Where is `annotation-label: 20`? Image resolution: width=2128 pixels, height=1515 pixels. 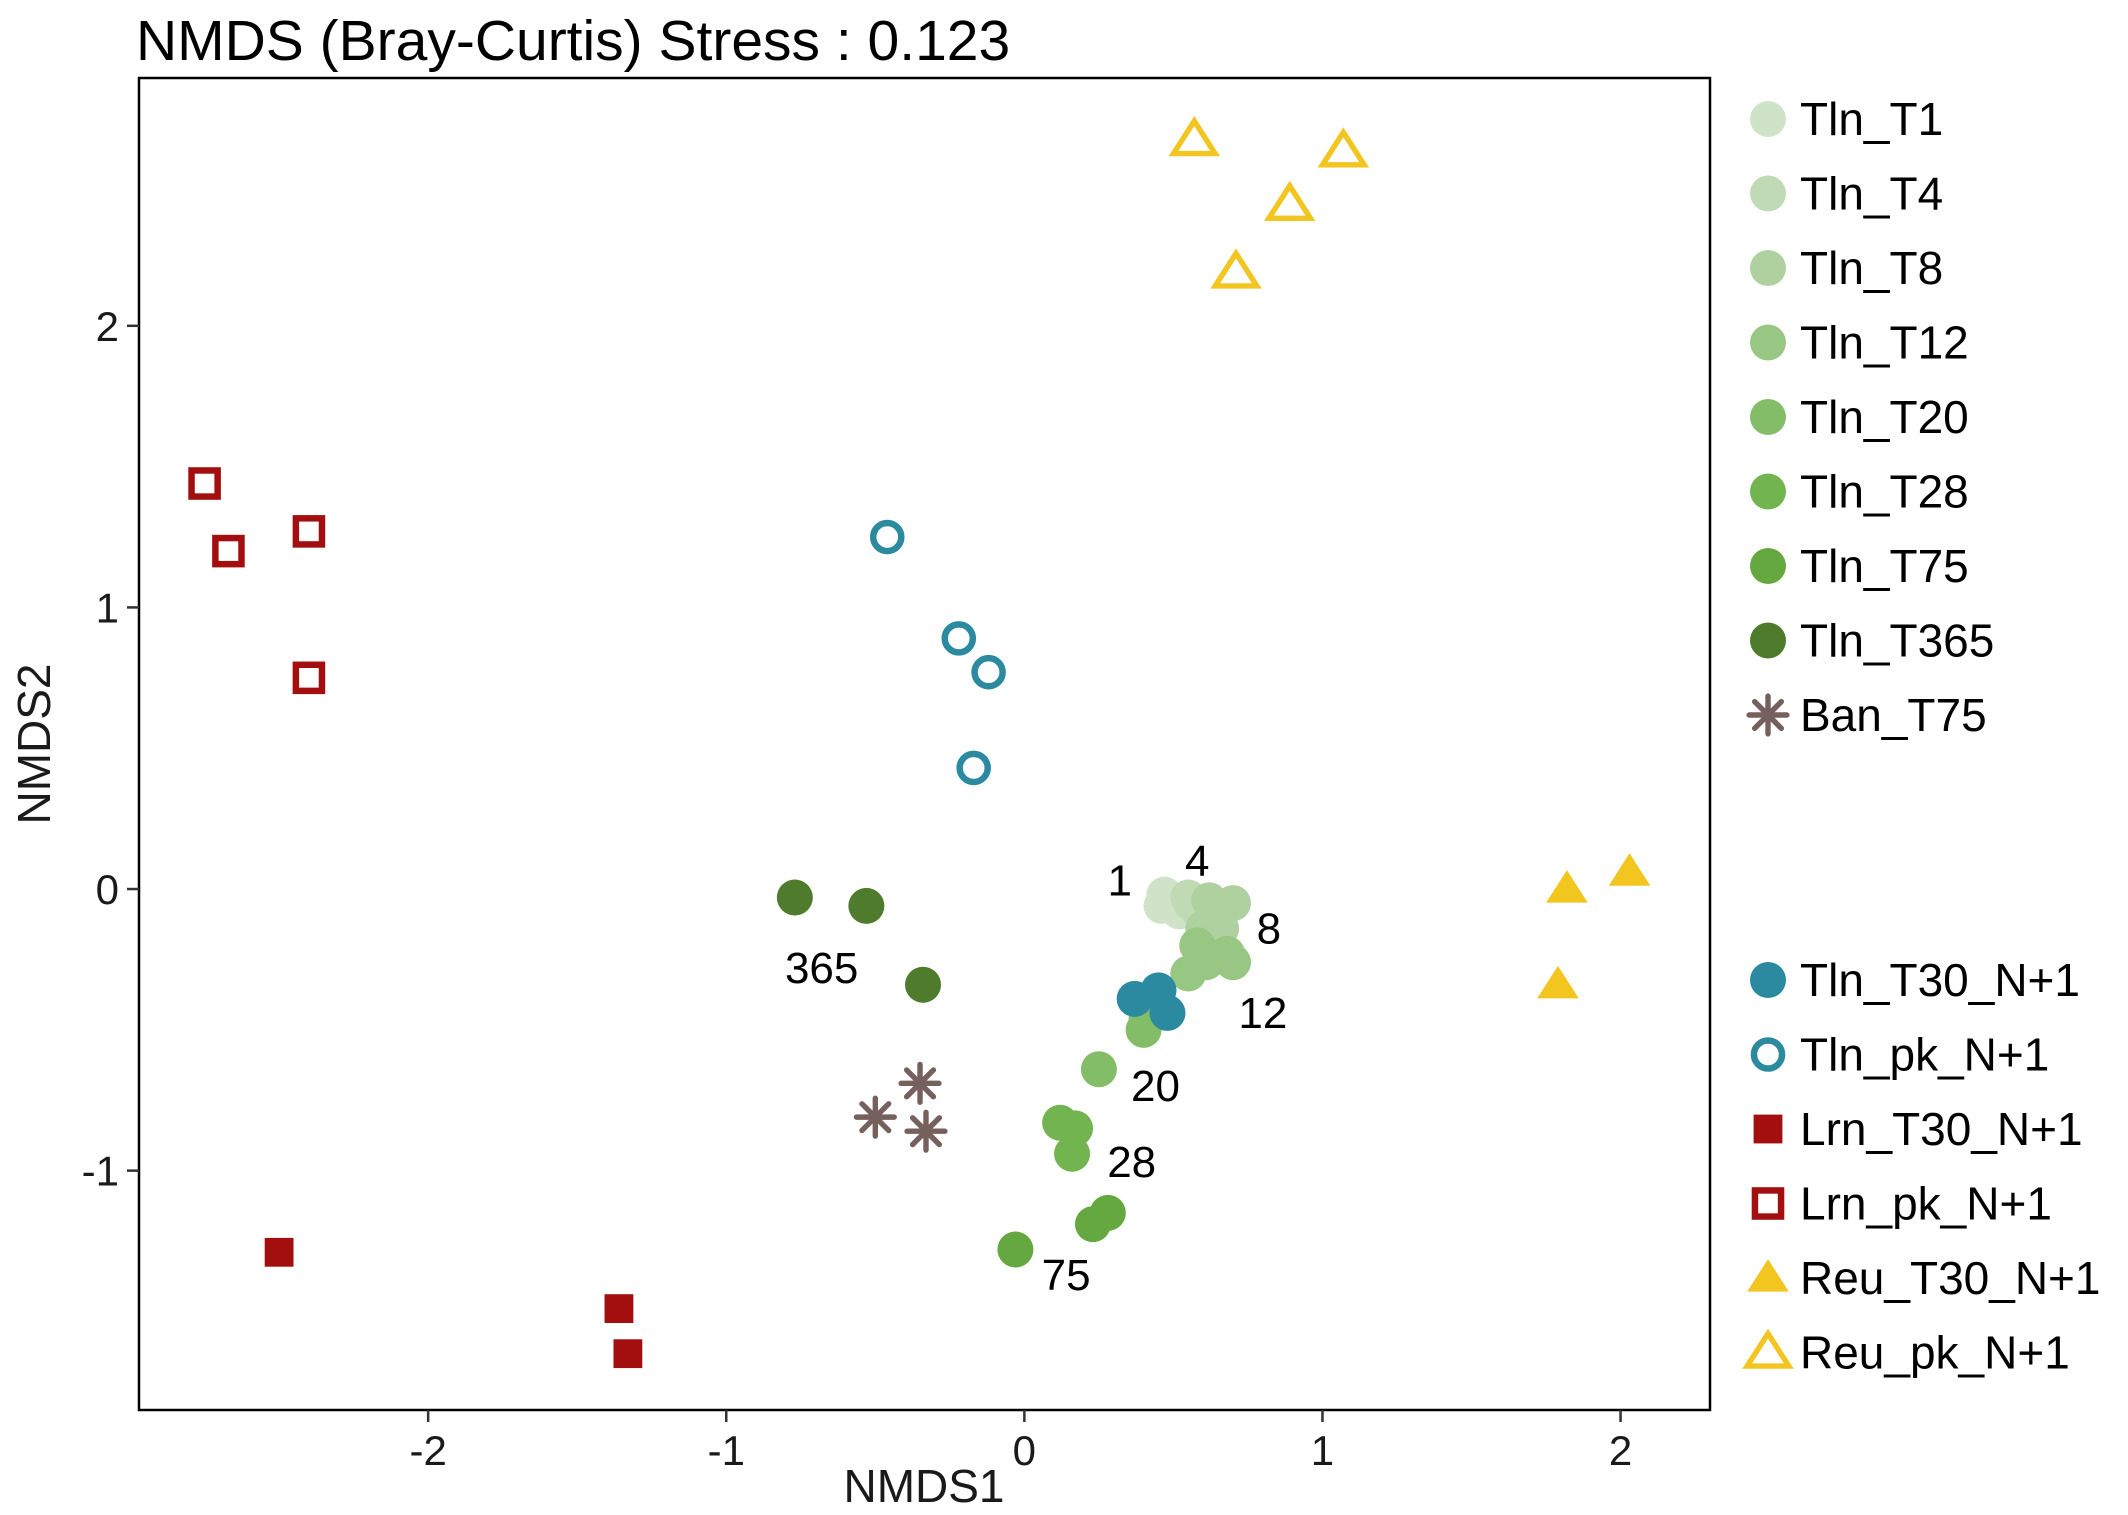 annotation-label: 20 is located at coordinates (1155, 1086).